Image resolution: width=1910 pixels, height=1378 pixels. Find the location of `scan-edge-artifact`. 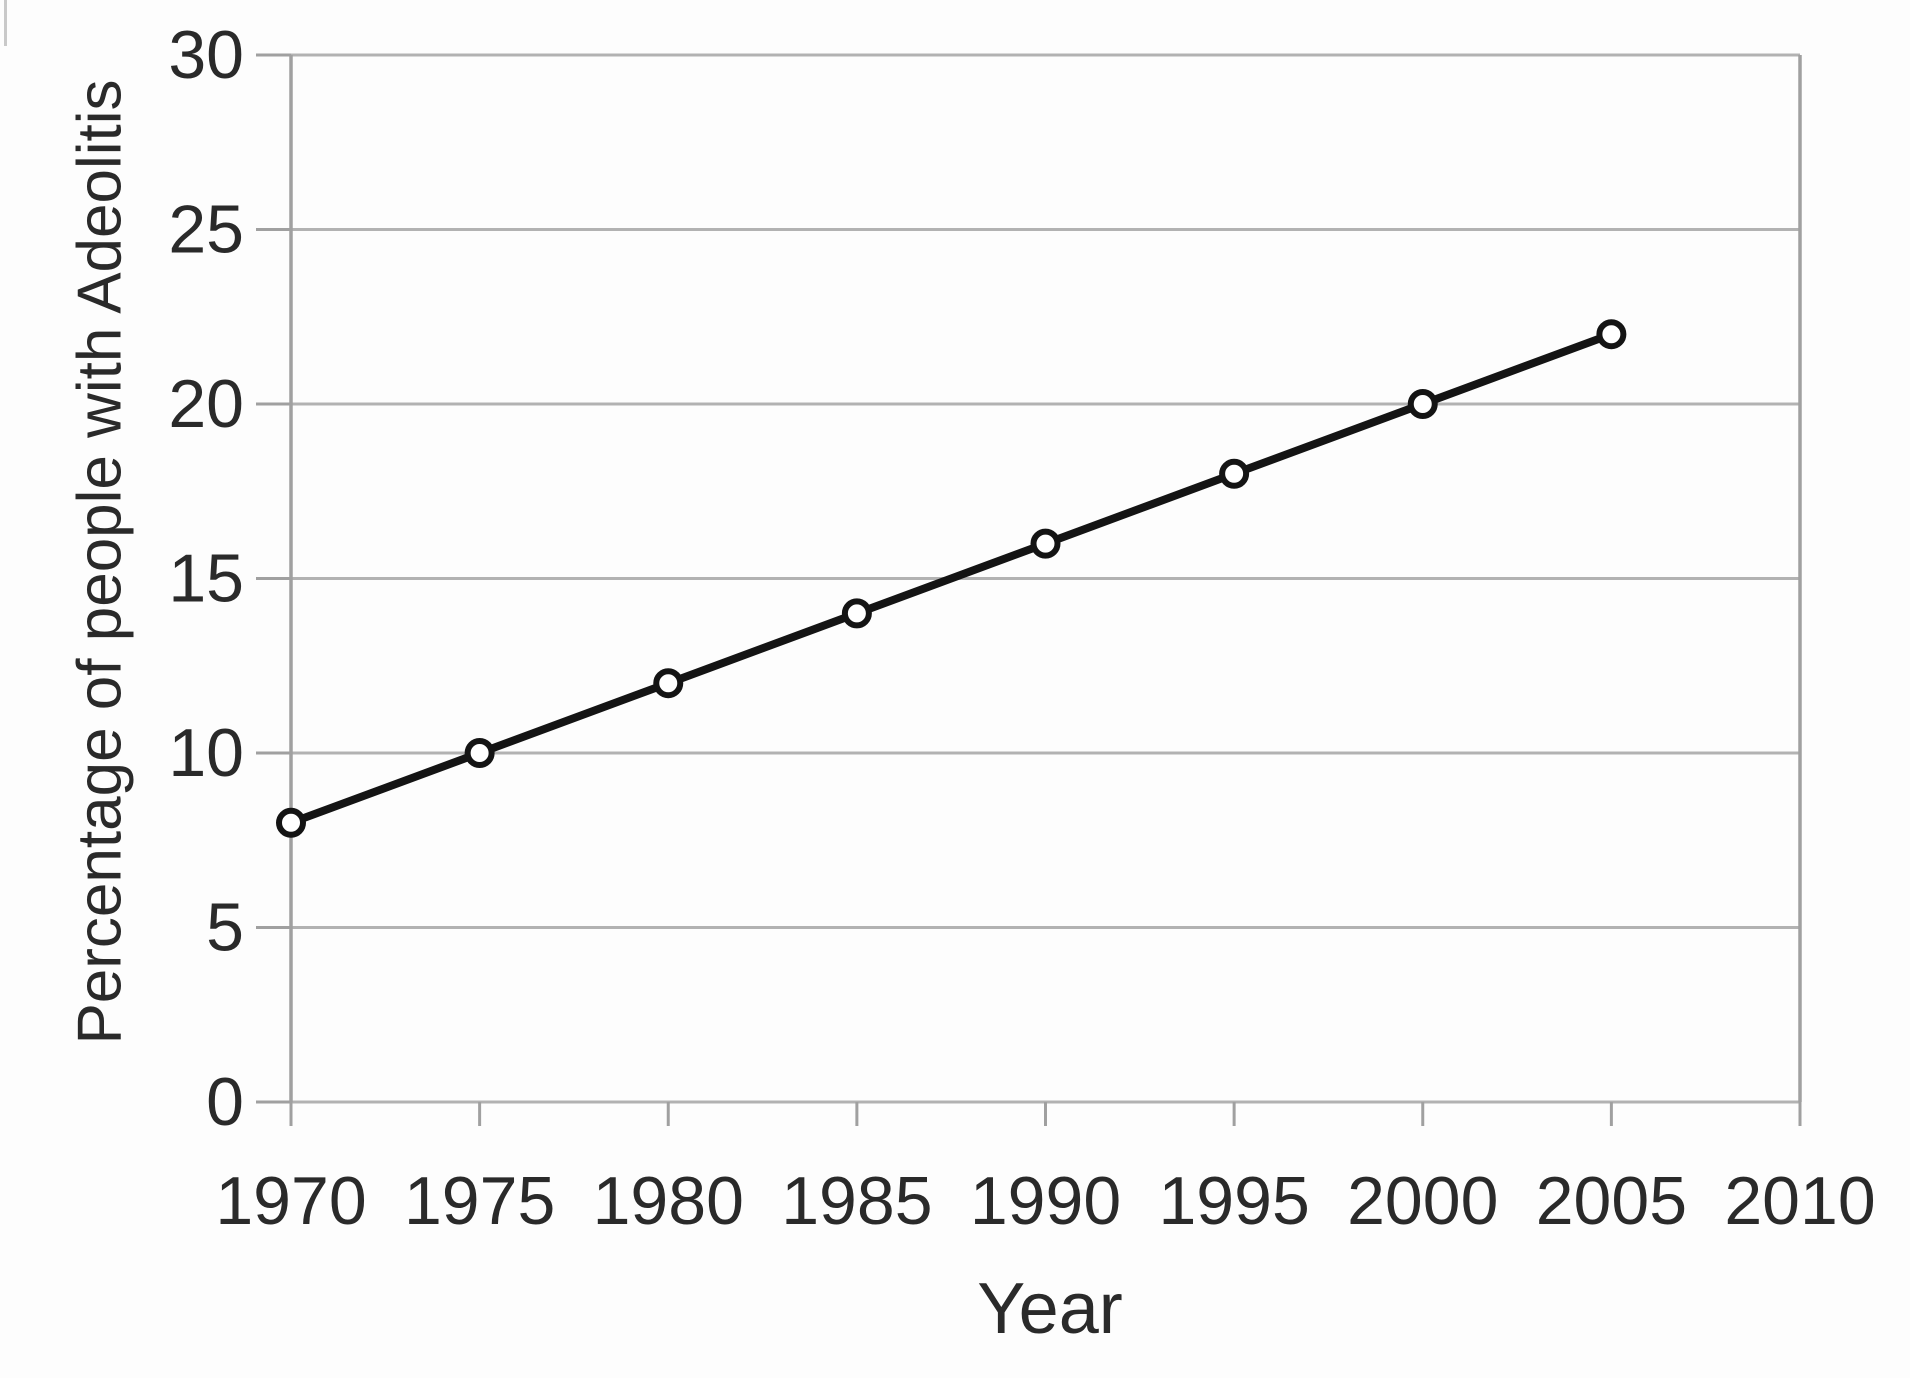

scan-edge-artifact is located at coordinates (5, 23).